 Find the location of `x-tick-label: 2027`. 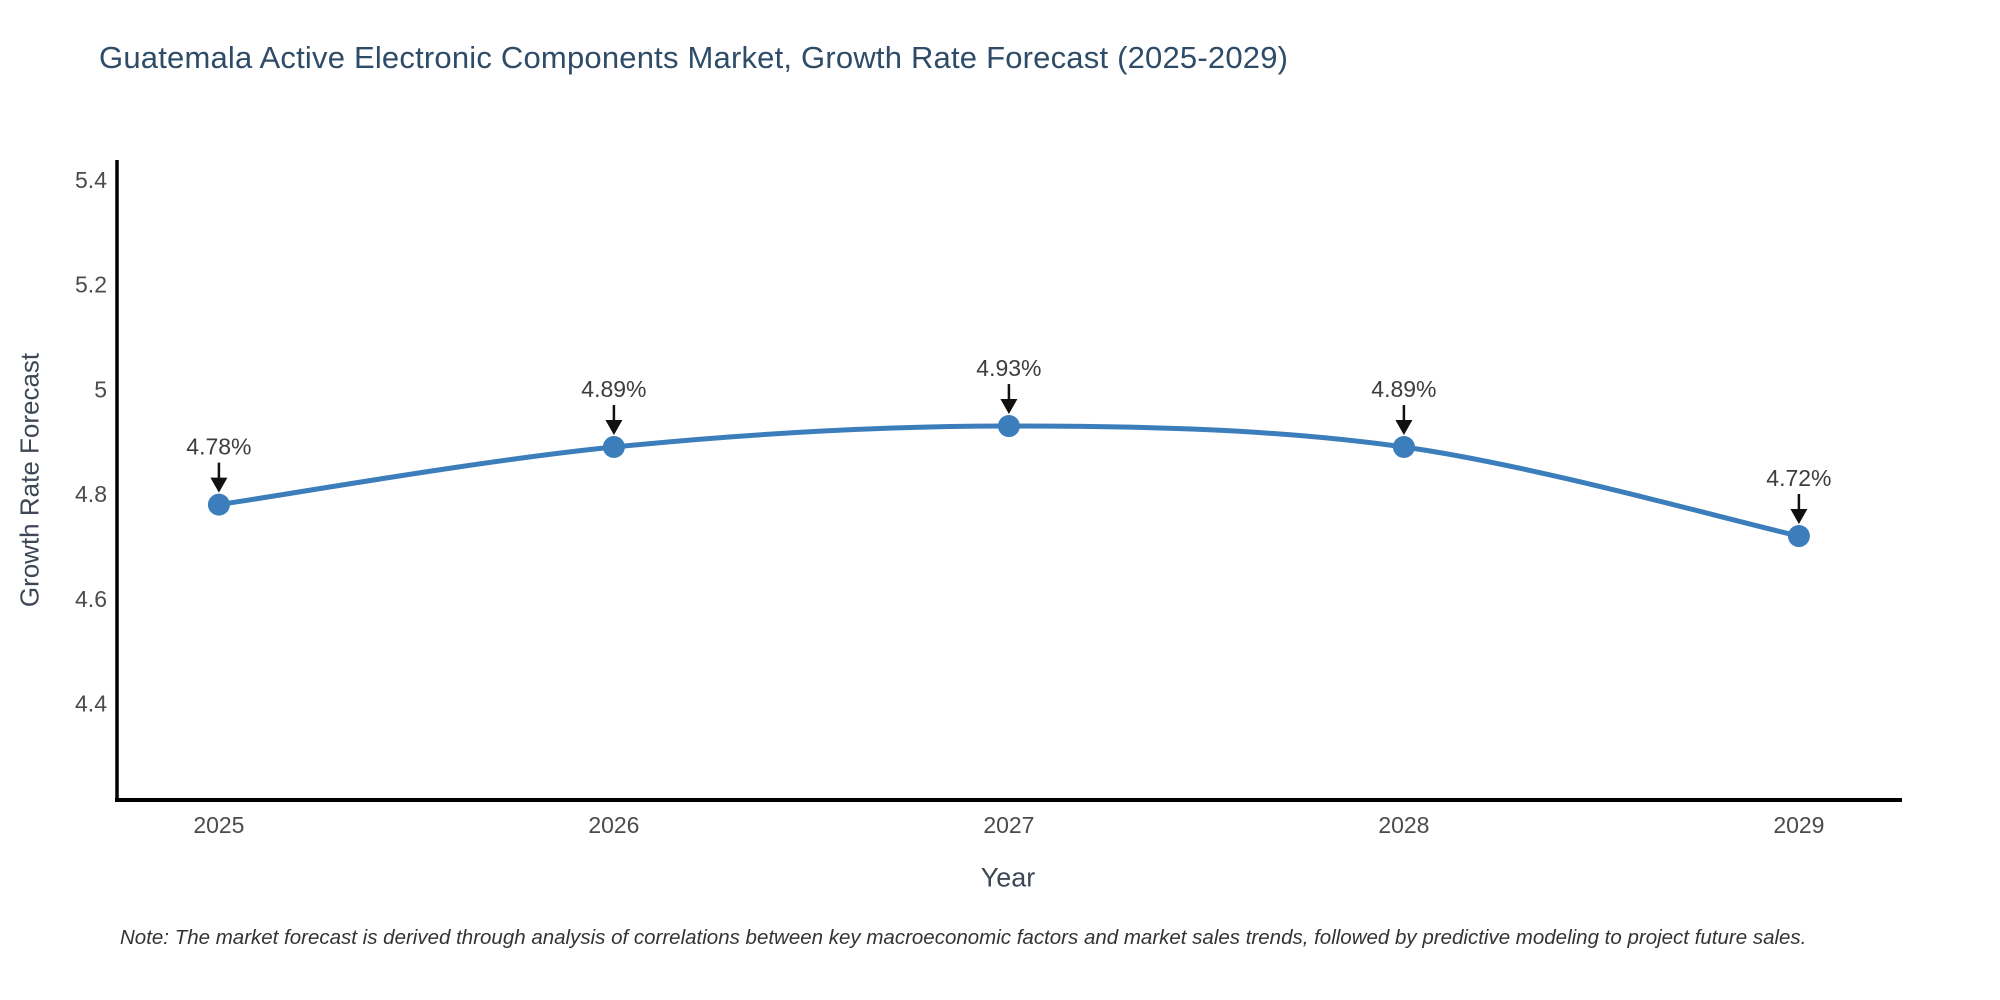

x-tick-label: 2027 is located at coordinates (1008, 825).